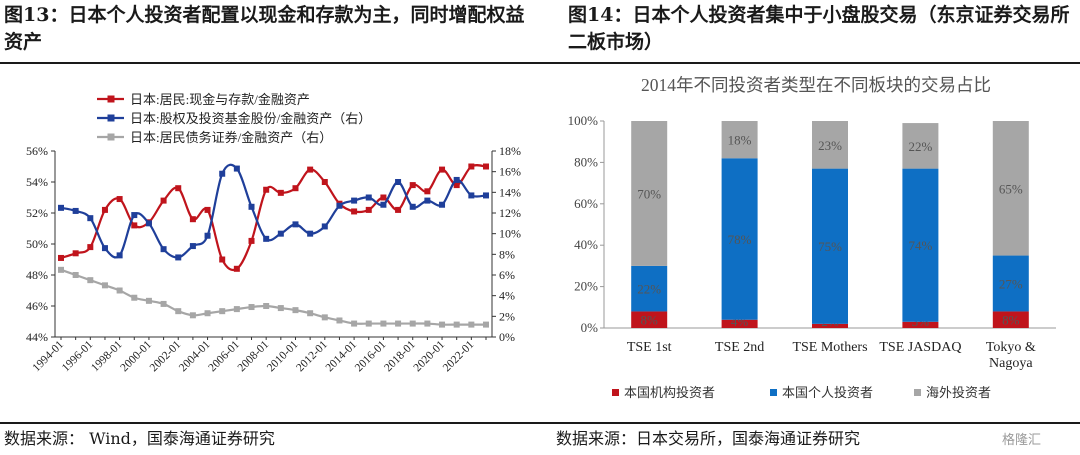  Describe the element at coordinates (739, 347) in the screenshot. I see `category-label: TSE 2nd` at that location.